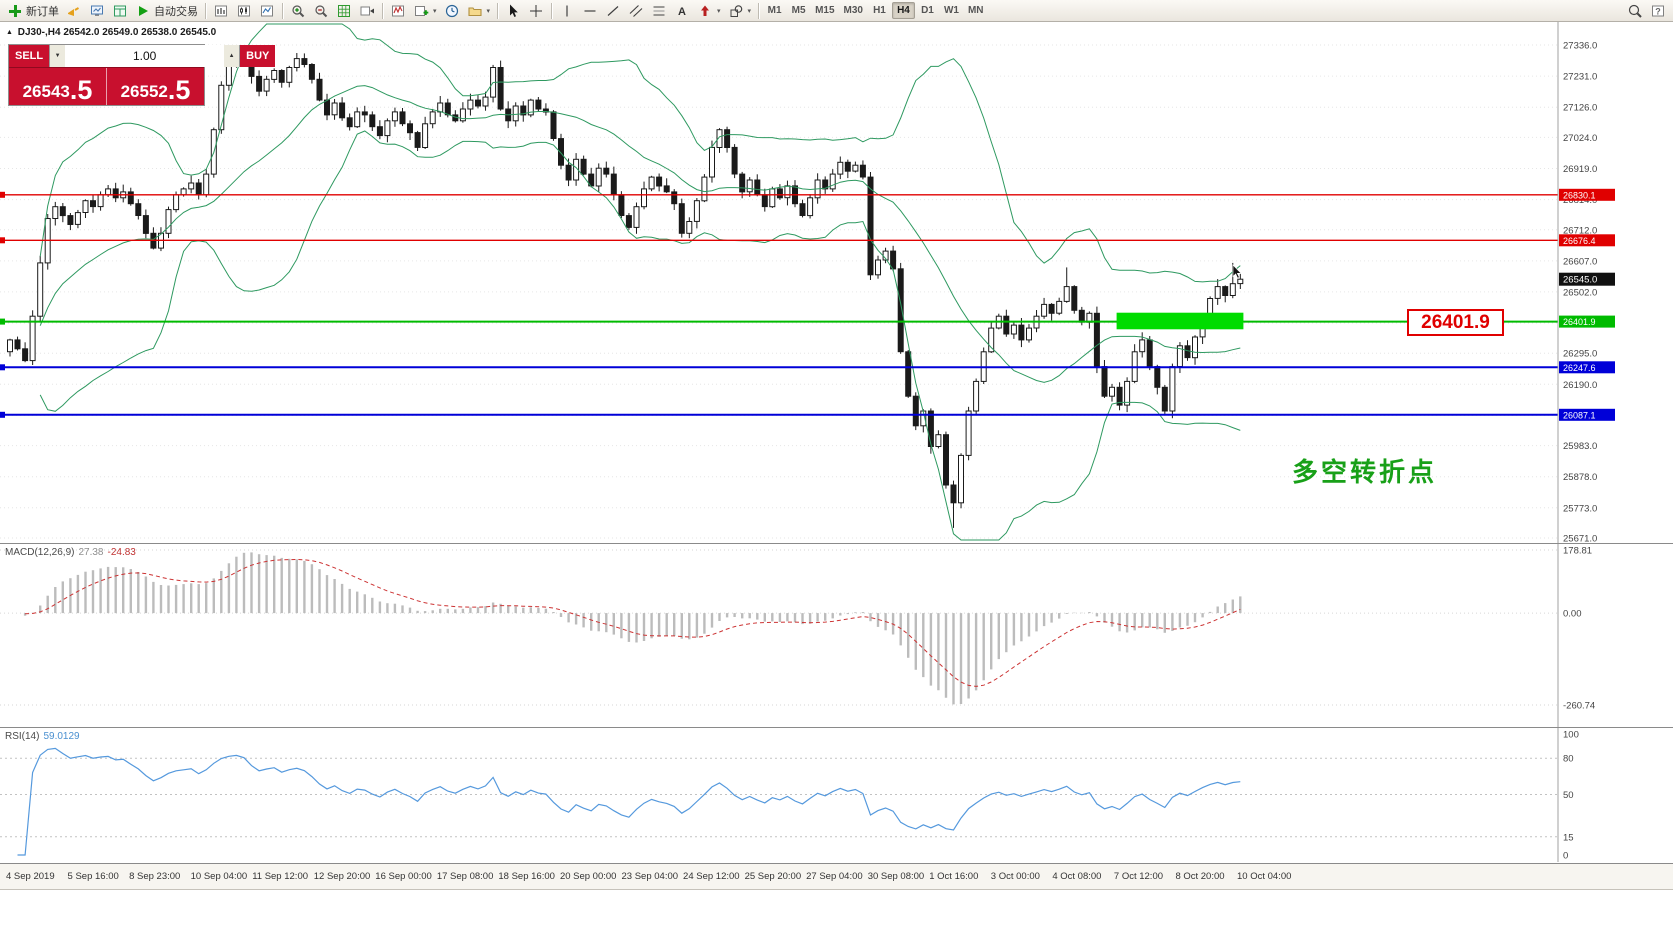 The width and height of the screenshot is (1673, 949). Describe the element at coordinates (709, 11) in the screenshot. I see `arrows-button: ▾` at that location.